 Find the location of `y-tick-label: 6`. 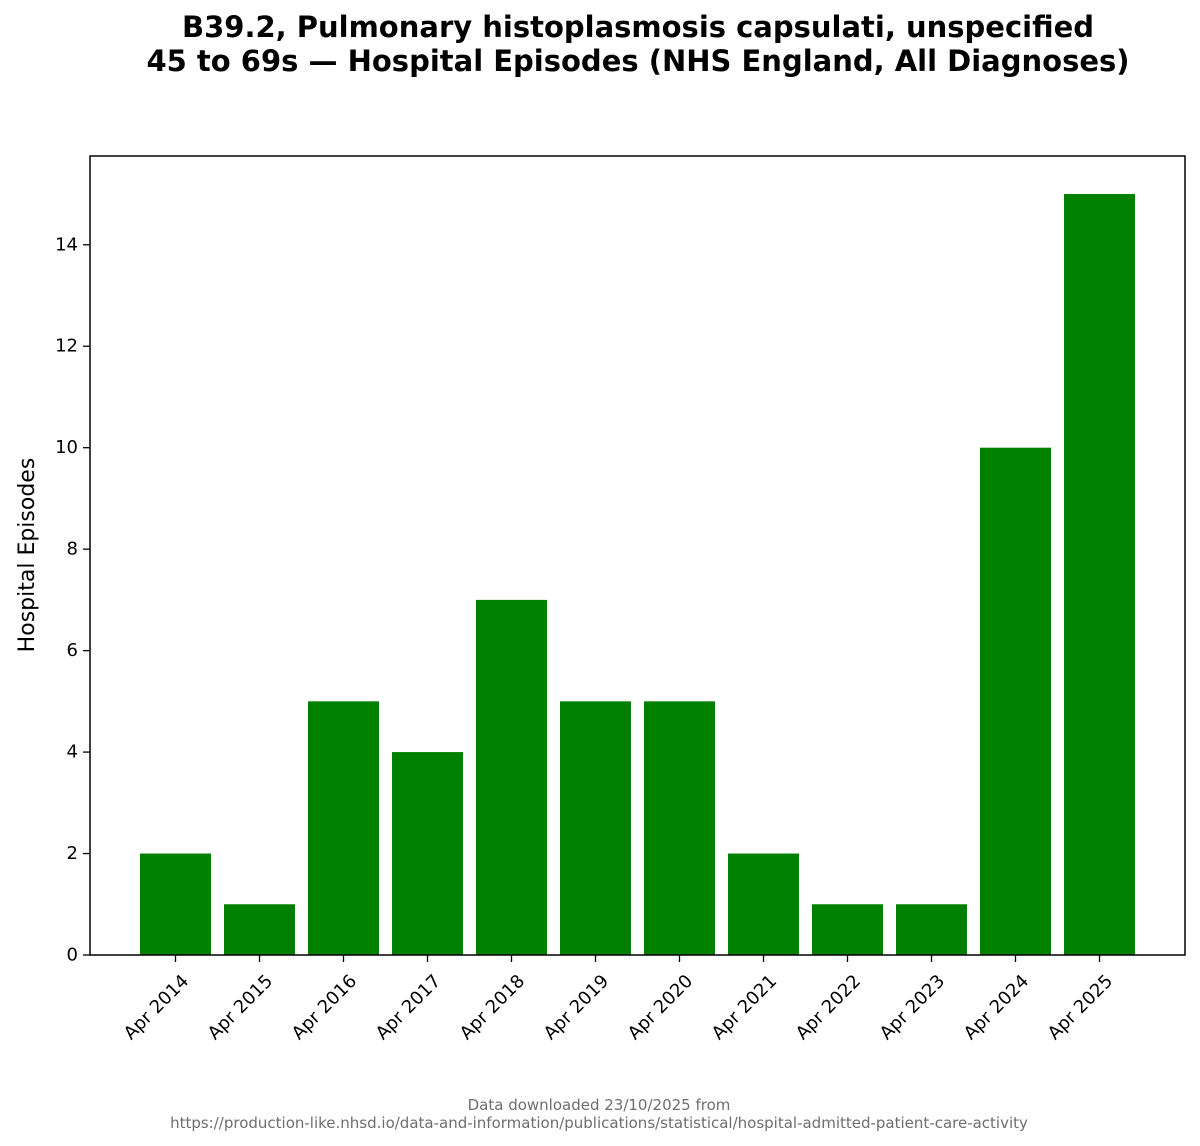

y-tick-label: 6 is located at coordinates (72, 650).